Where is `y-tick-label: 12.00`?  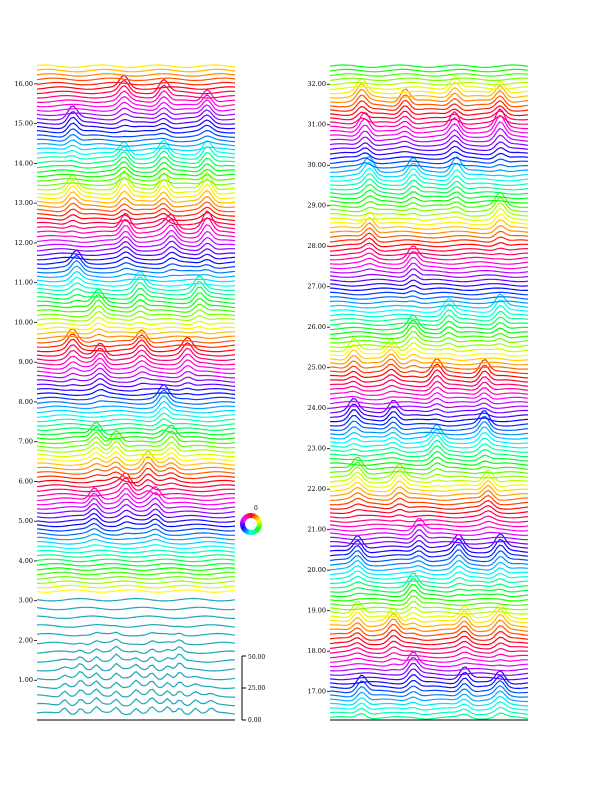 y-tick-label: 12.00 is located at coordinates (23, 243).